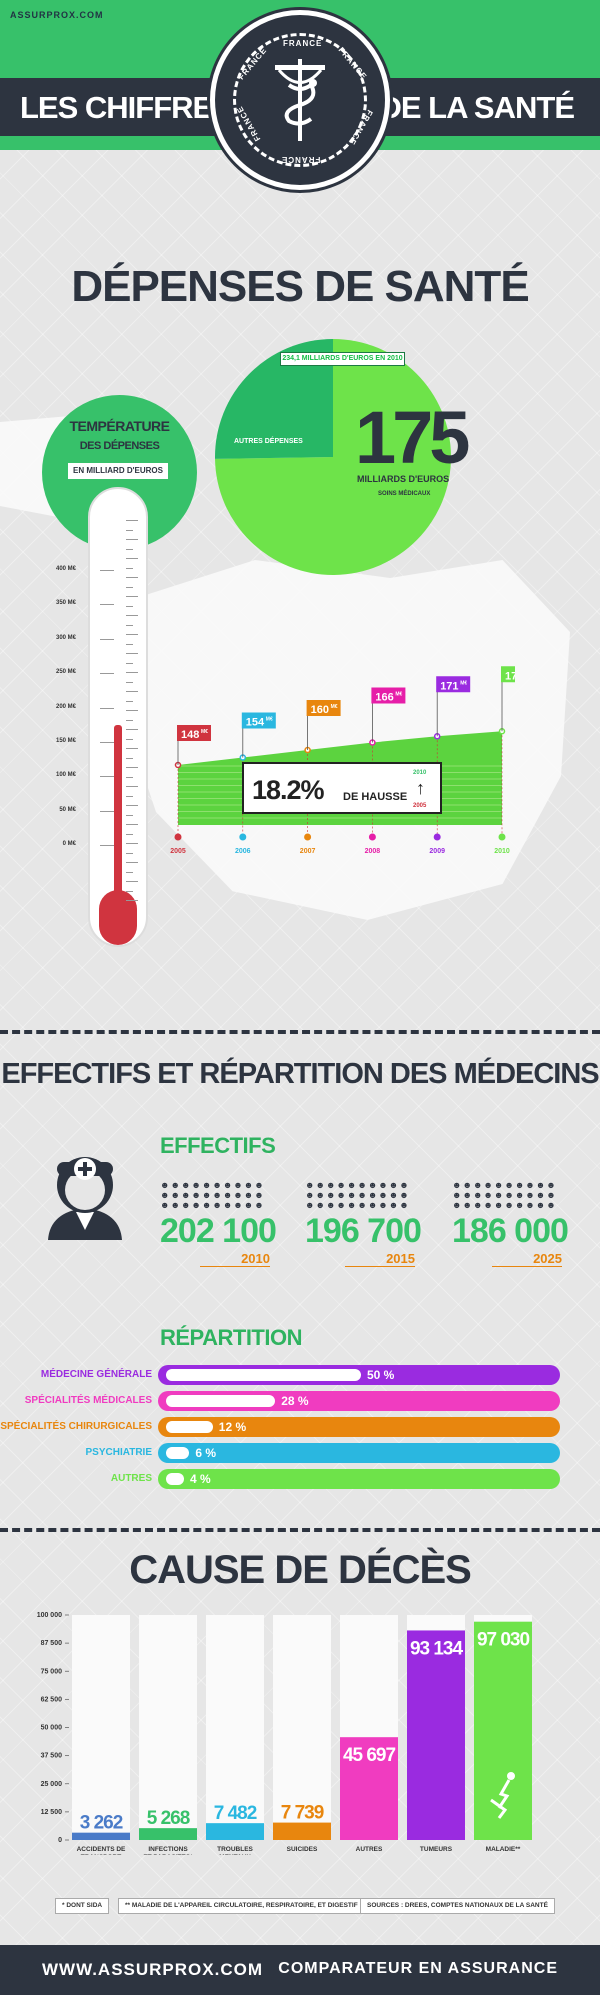 The width and height of the screenshot is (600, 1995). I want to click on year-label: 2005, so click(178, 851).